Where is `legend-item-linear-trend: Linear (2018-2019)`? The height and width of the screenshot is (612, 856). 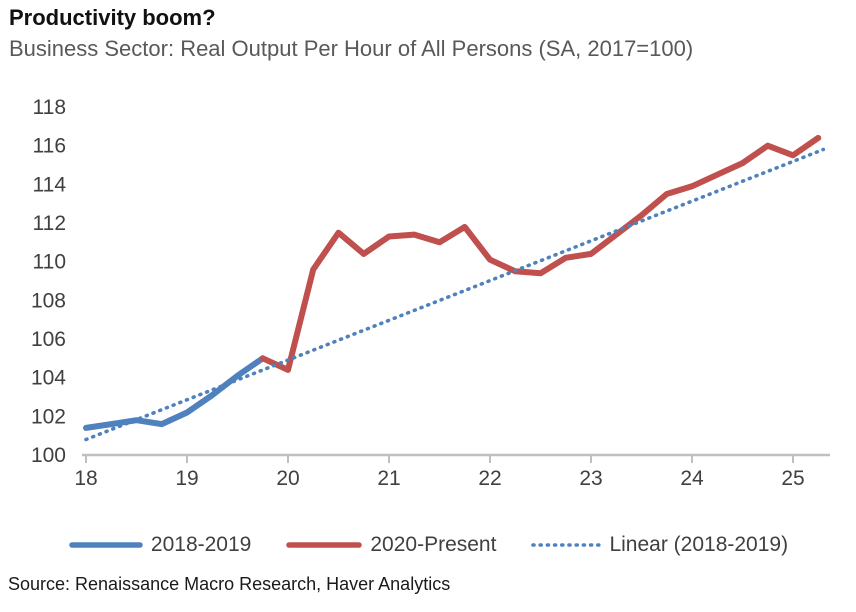 legend-item-linear-trend: Linear (2018-2019) is located at coordinates (659, 545).